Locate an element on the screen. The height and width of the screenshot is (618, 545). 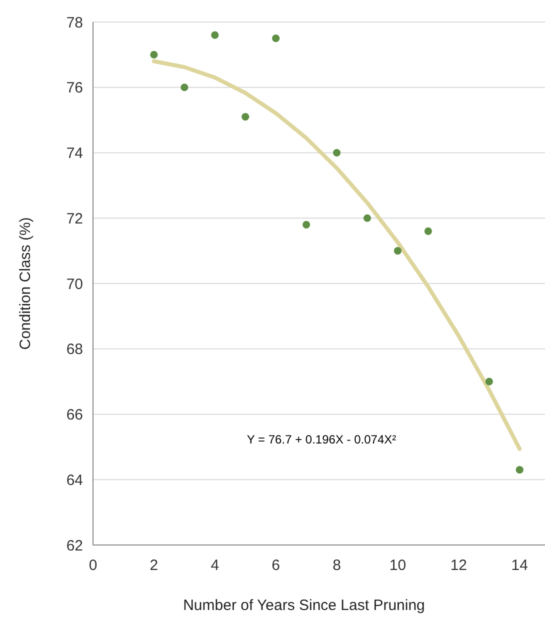
y-axis-title: Condition Class (%) is located at coordinates (25, 283).